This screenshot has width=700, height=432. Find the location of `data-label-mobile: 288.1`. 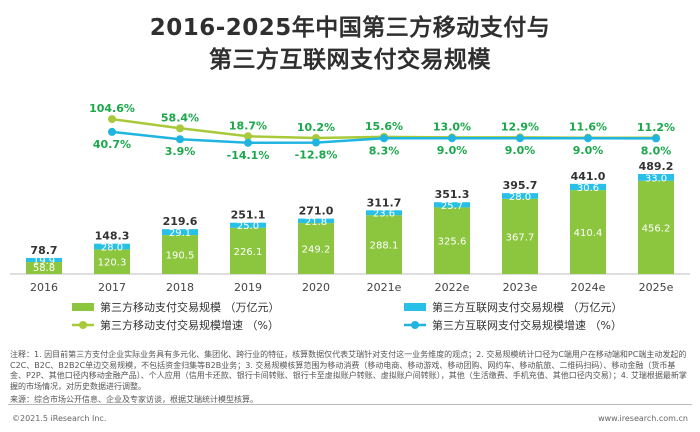

data-label-mobile: 288.1 is located at coordinates (384, 246).